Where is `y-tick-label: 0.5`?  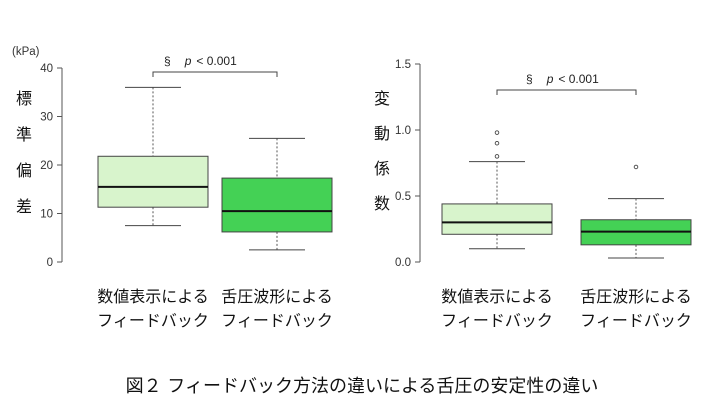 y-tick-label: 0.5 is located at coordinates (403, 197).